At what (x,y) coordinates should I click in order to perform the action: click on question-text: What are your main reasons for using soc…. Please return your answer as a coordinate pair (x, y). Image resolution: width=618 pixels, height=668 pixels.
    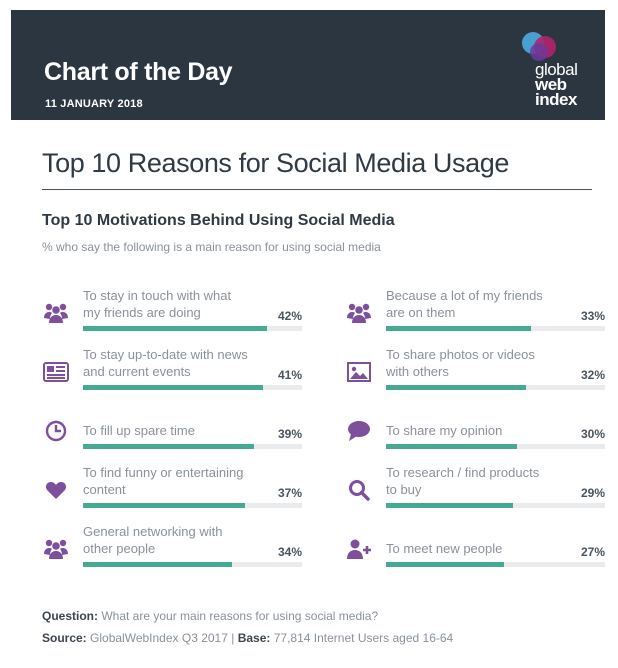
    Looking at the image, I should click on (240, 616).